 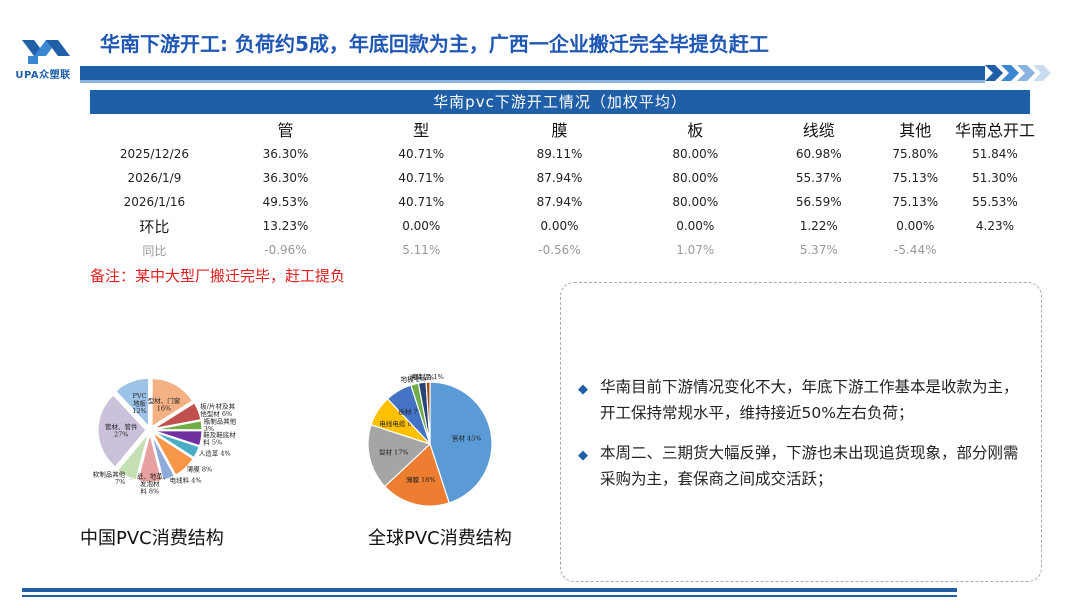 What do you see at coordinates (995, 178) in the screenshot?
I see `table-cell: 51.30%` at bounding box center [995, 178].